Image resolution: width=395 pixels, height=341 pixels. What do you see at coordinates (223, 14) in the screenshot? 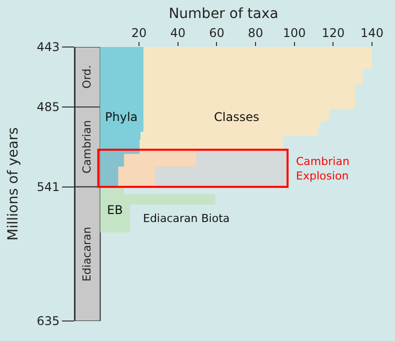
I see `x-axis-title: Number of taxa` at bounding box center [223, 14].